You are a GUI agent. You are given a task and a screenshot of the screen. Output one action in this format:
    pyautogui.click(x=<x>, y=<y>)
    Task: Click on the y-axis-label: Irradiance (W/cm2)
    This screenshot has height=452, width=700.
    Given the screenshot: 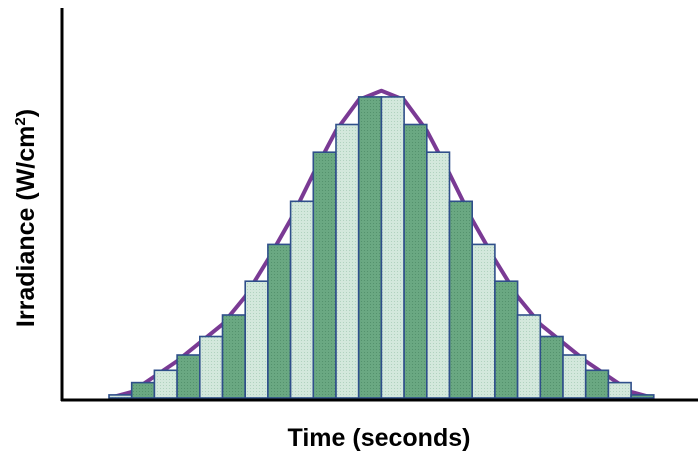 What is the action you would take?
    pyautogui.click(x=26, y=218)
    